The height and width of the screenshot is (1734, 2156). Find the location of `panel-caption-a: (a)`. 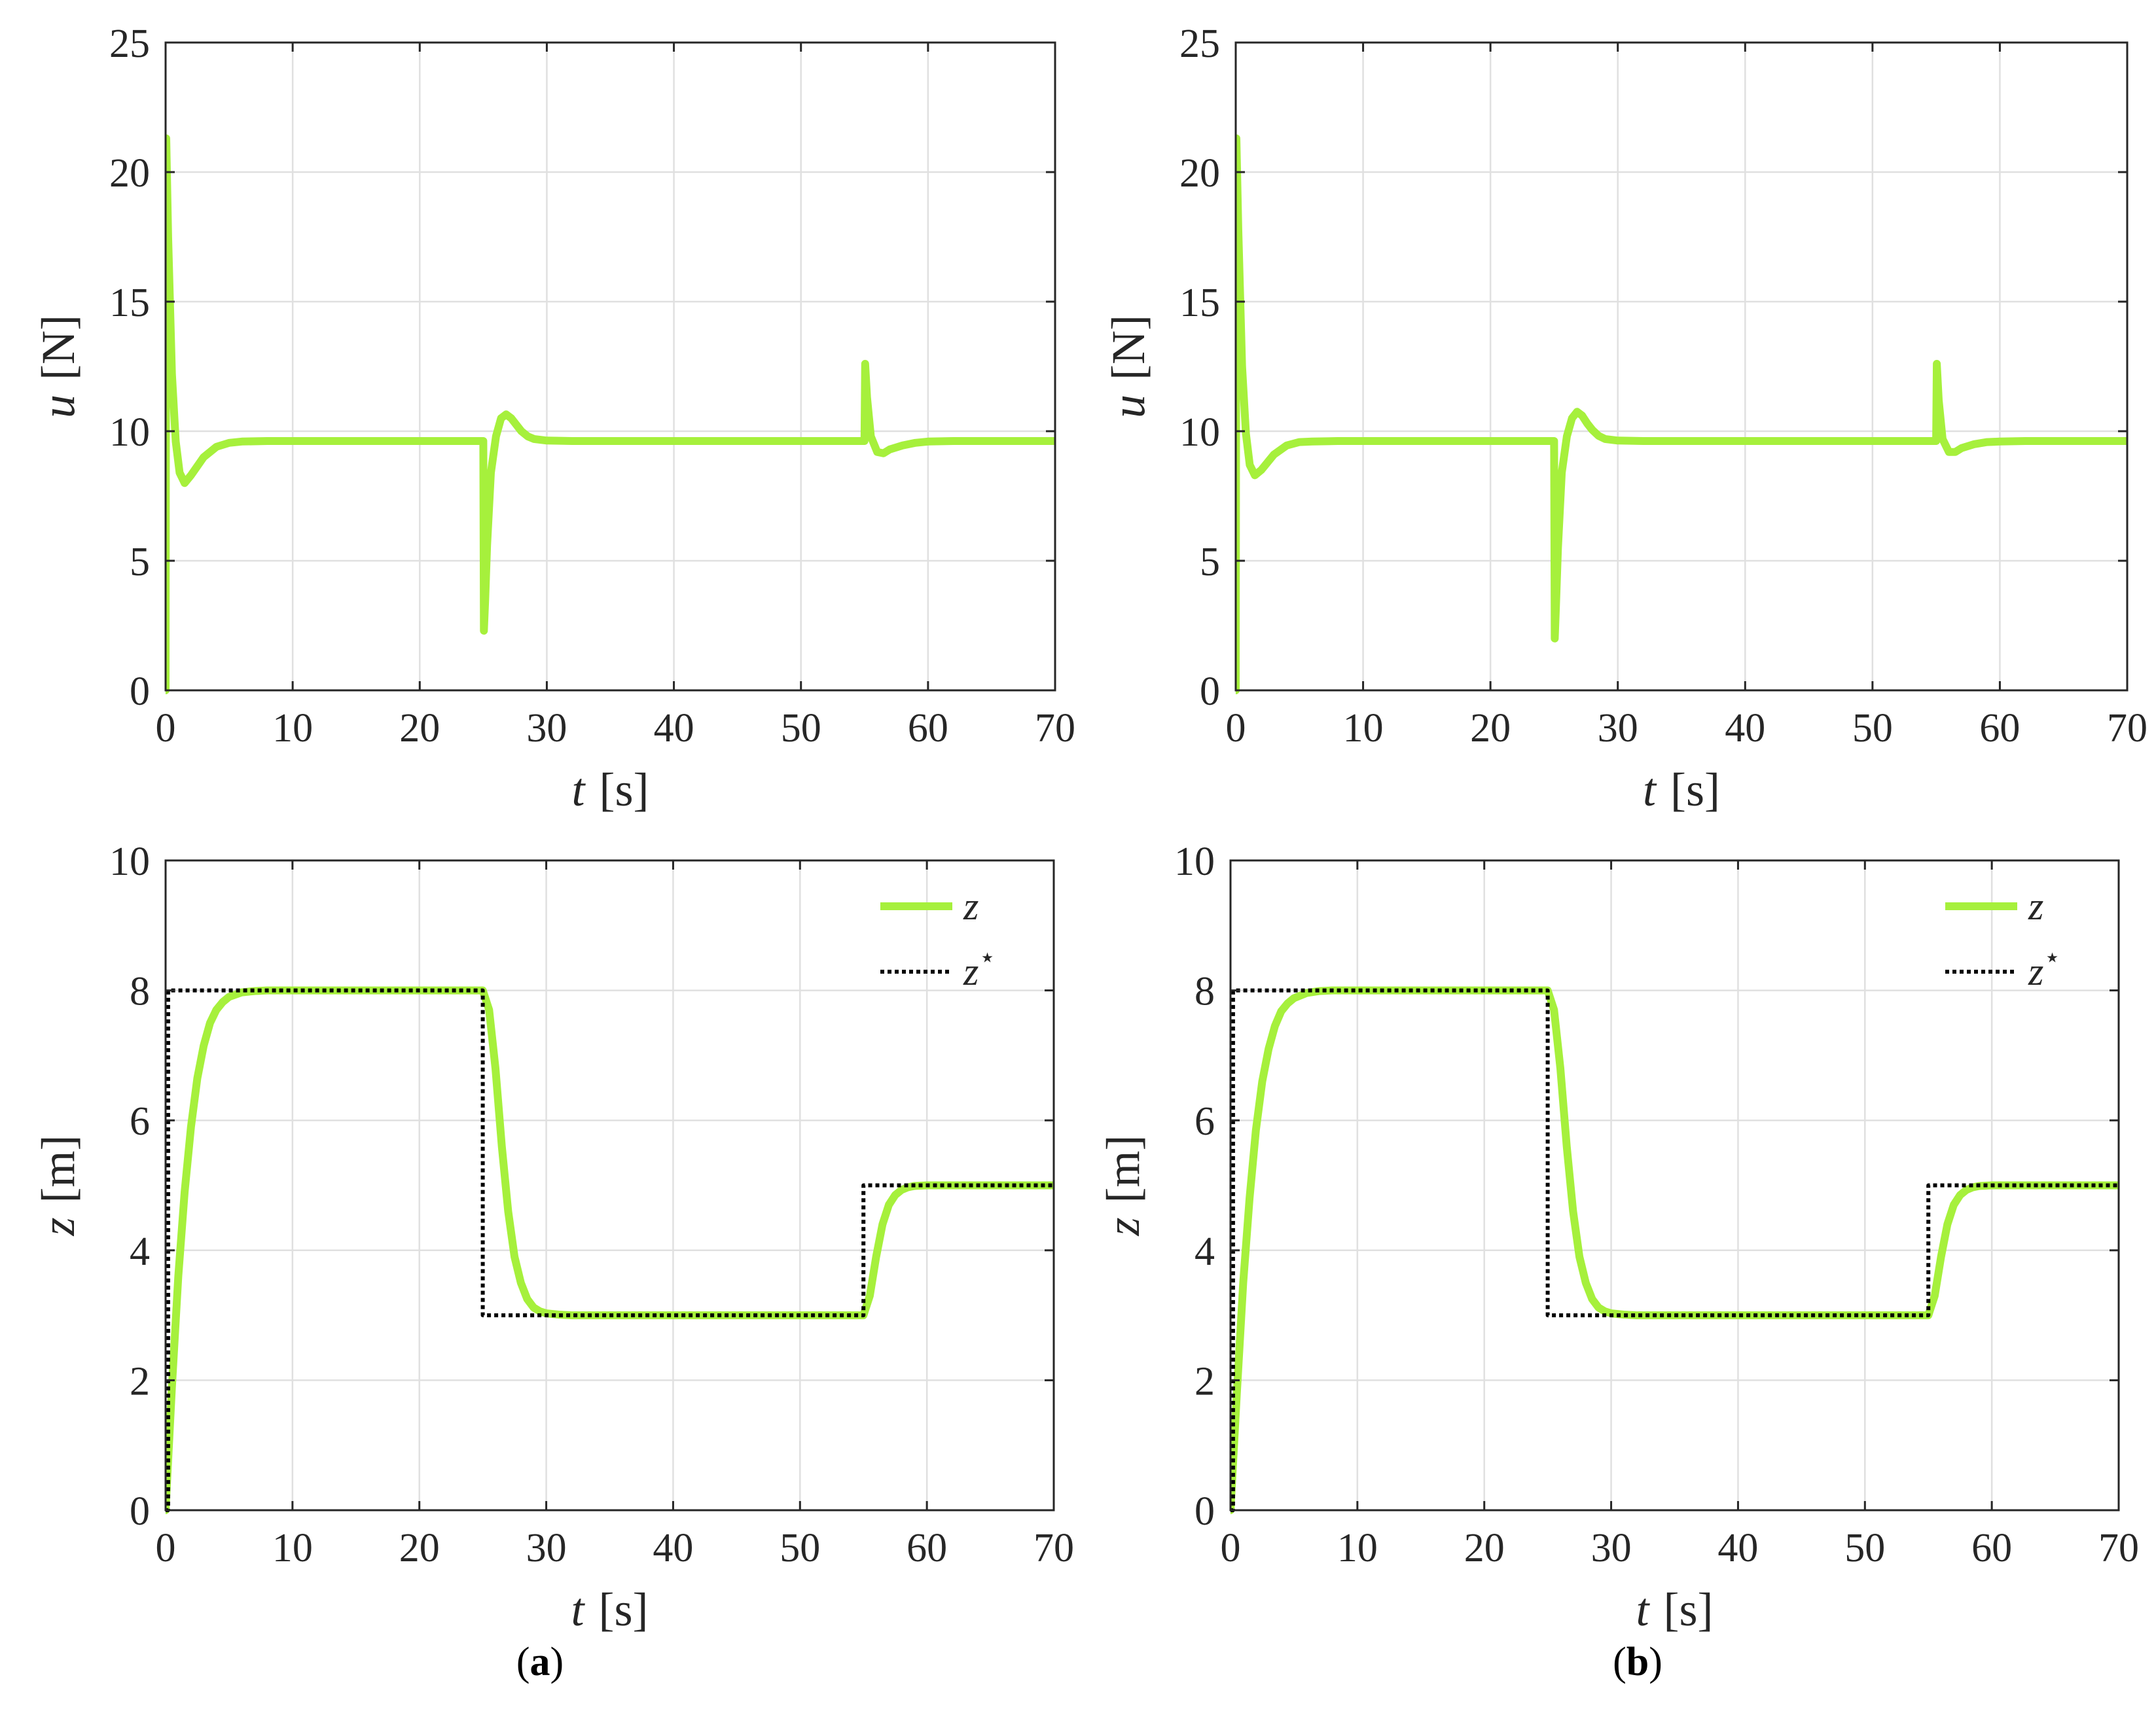

panel-caption-a: (a) is located at coordinates (540, 1662).